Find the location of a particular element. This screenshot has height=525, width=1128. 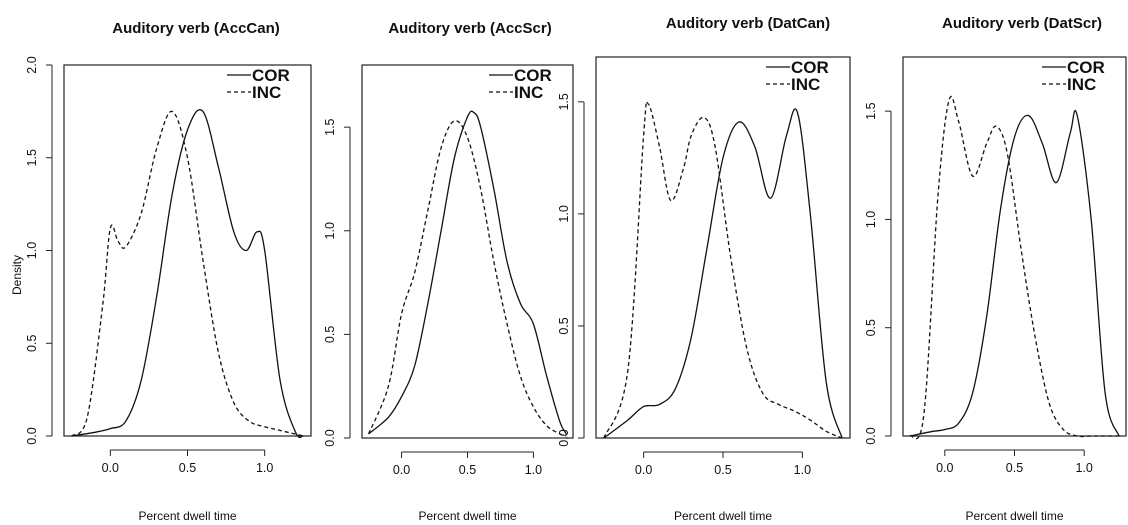

chart-title: Auditory verb (DatScr) is located at coordinates (1022, 23).